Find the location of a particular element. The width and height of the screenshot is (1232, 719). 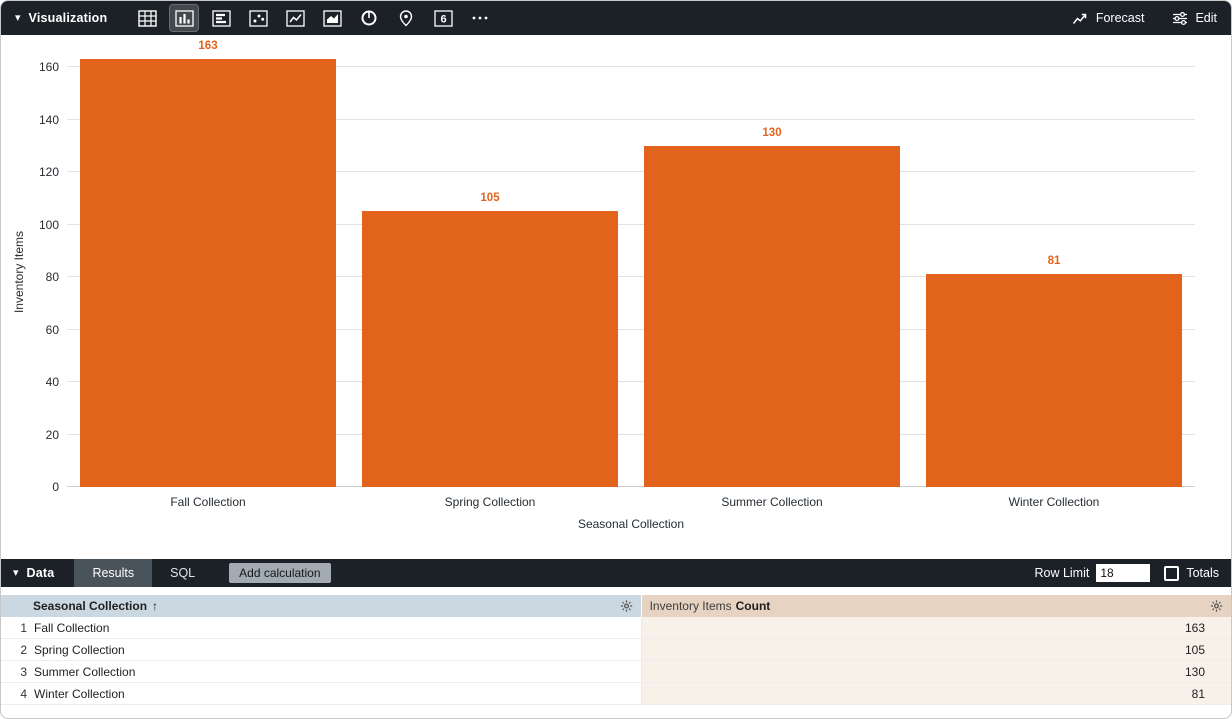

row-number: 3 is located at coordinates (23, 671).